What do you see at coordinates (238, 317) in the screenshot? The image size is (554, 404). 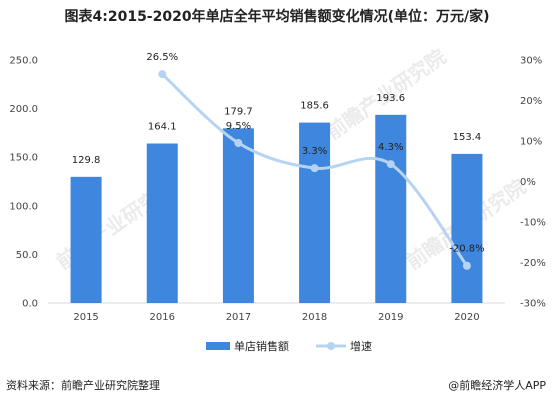 I see `x-tick-label: 2017` at bounding box center [238, 317].